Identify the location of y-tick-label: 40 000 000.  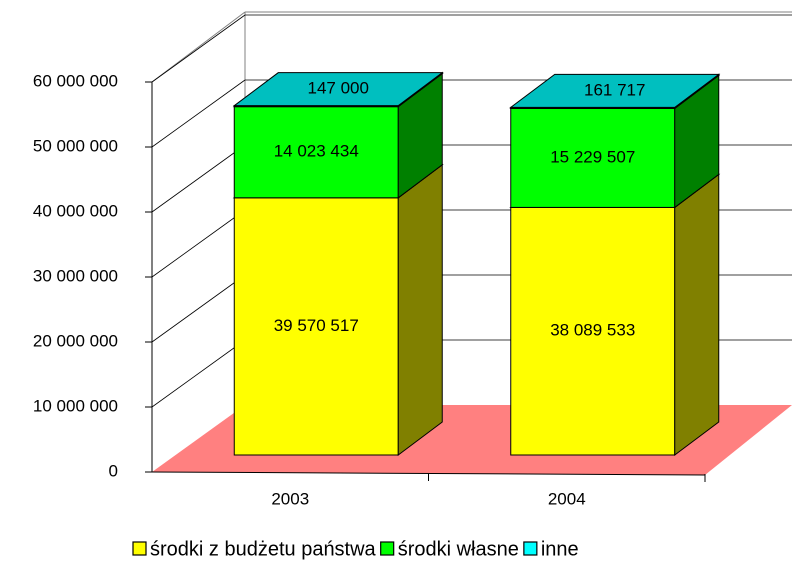
(75, 210).